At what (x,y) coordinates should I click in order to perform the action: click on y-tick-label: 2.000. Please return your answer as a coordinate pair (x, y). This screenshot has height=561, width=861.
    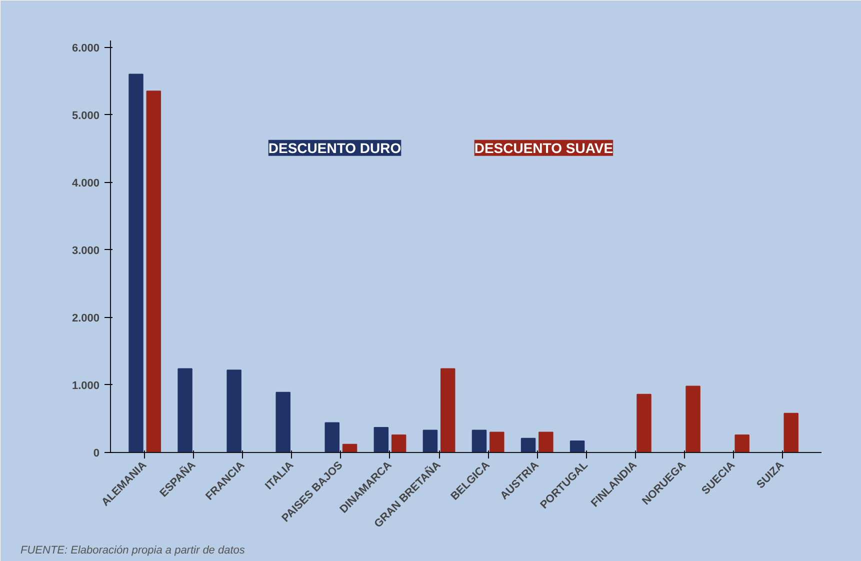
    Looking at the image, I should click on (86, 318).